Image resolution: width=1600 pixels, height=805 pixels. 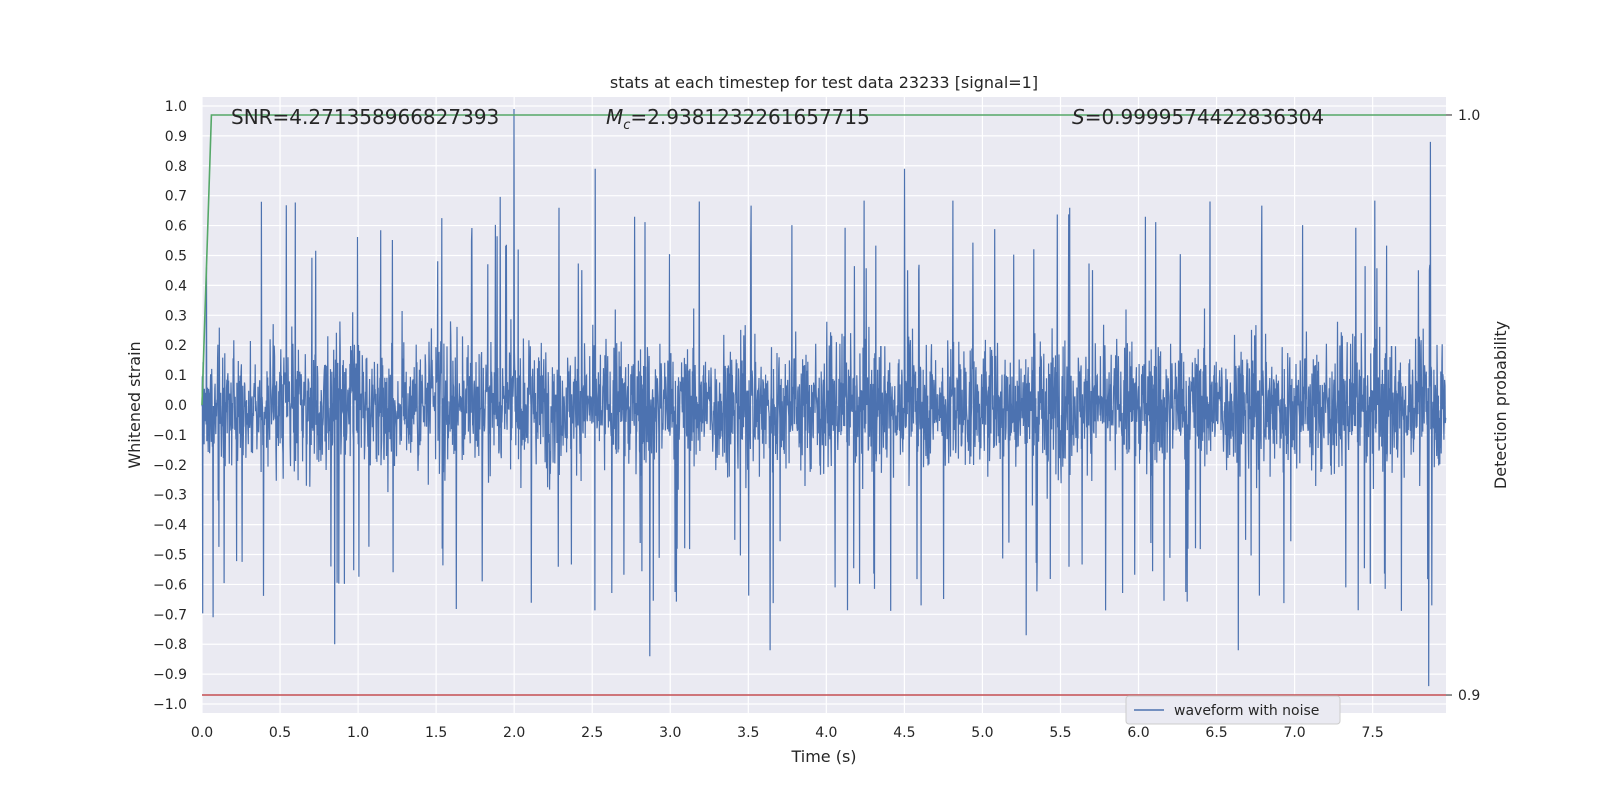 What do you see at coordinates (170, 705) in the screenshot?
I see `y-tick-label: −1.0` at bounding box center [170, 705].